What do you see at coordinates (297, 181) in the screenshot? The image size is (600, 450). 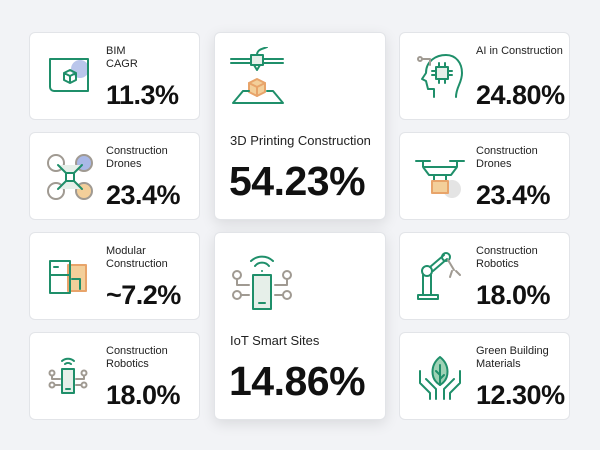 I see `card-value: 54.23%` at bounding box center [297, 181].